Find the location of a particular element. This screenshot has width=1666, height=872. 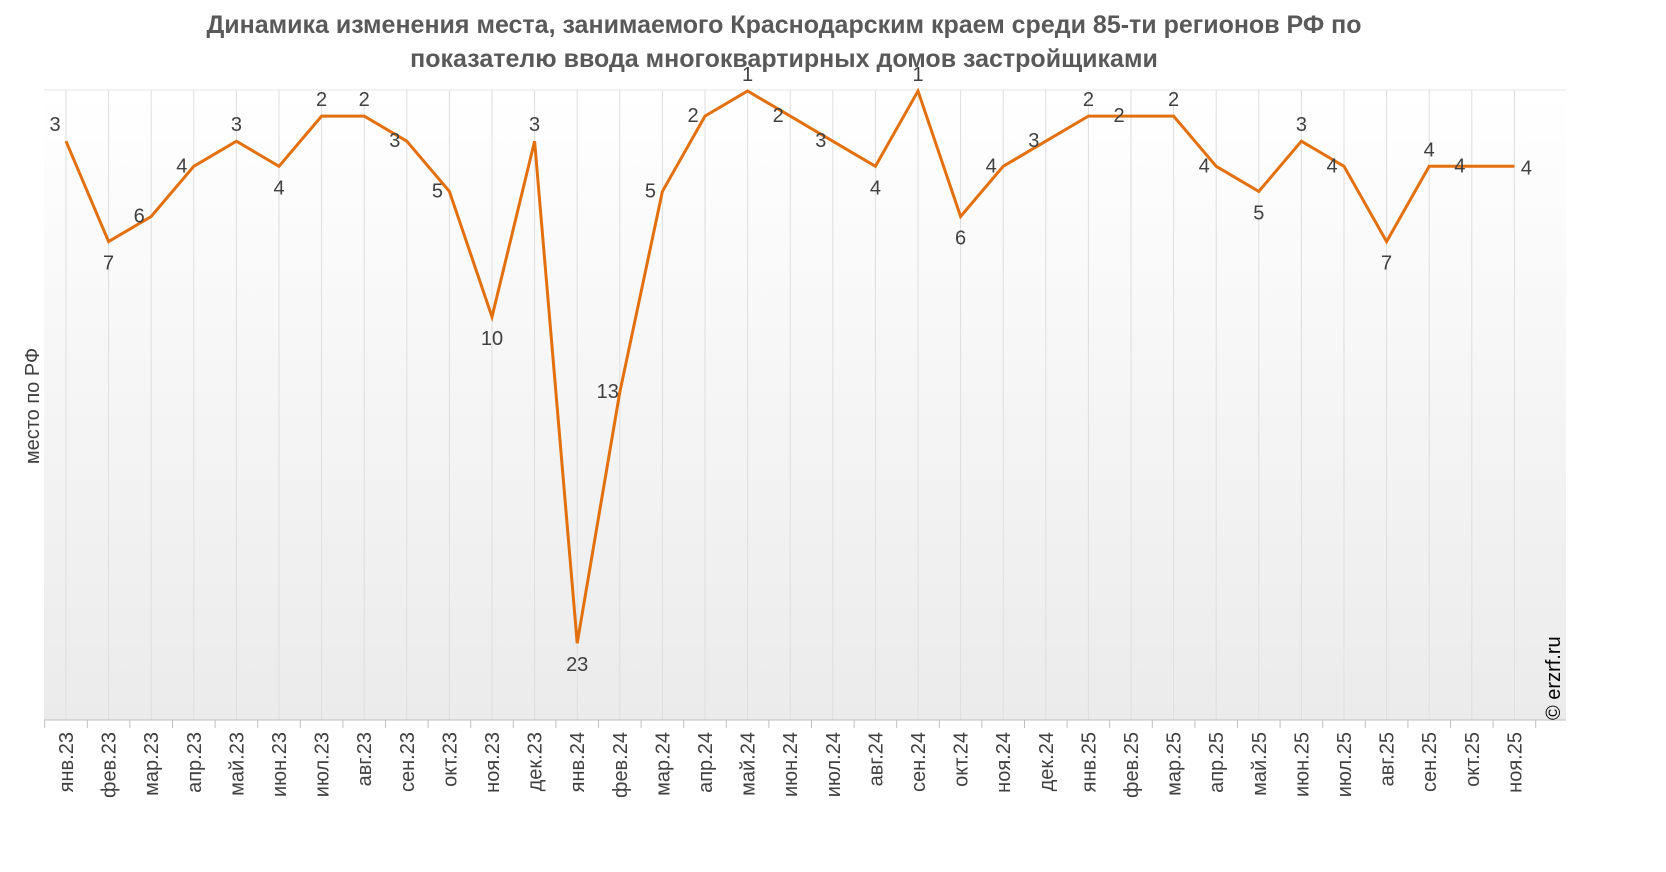

data-label: 23 is located at coordinates (577, 665).